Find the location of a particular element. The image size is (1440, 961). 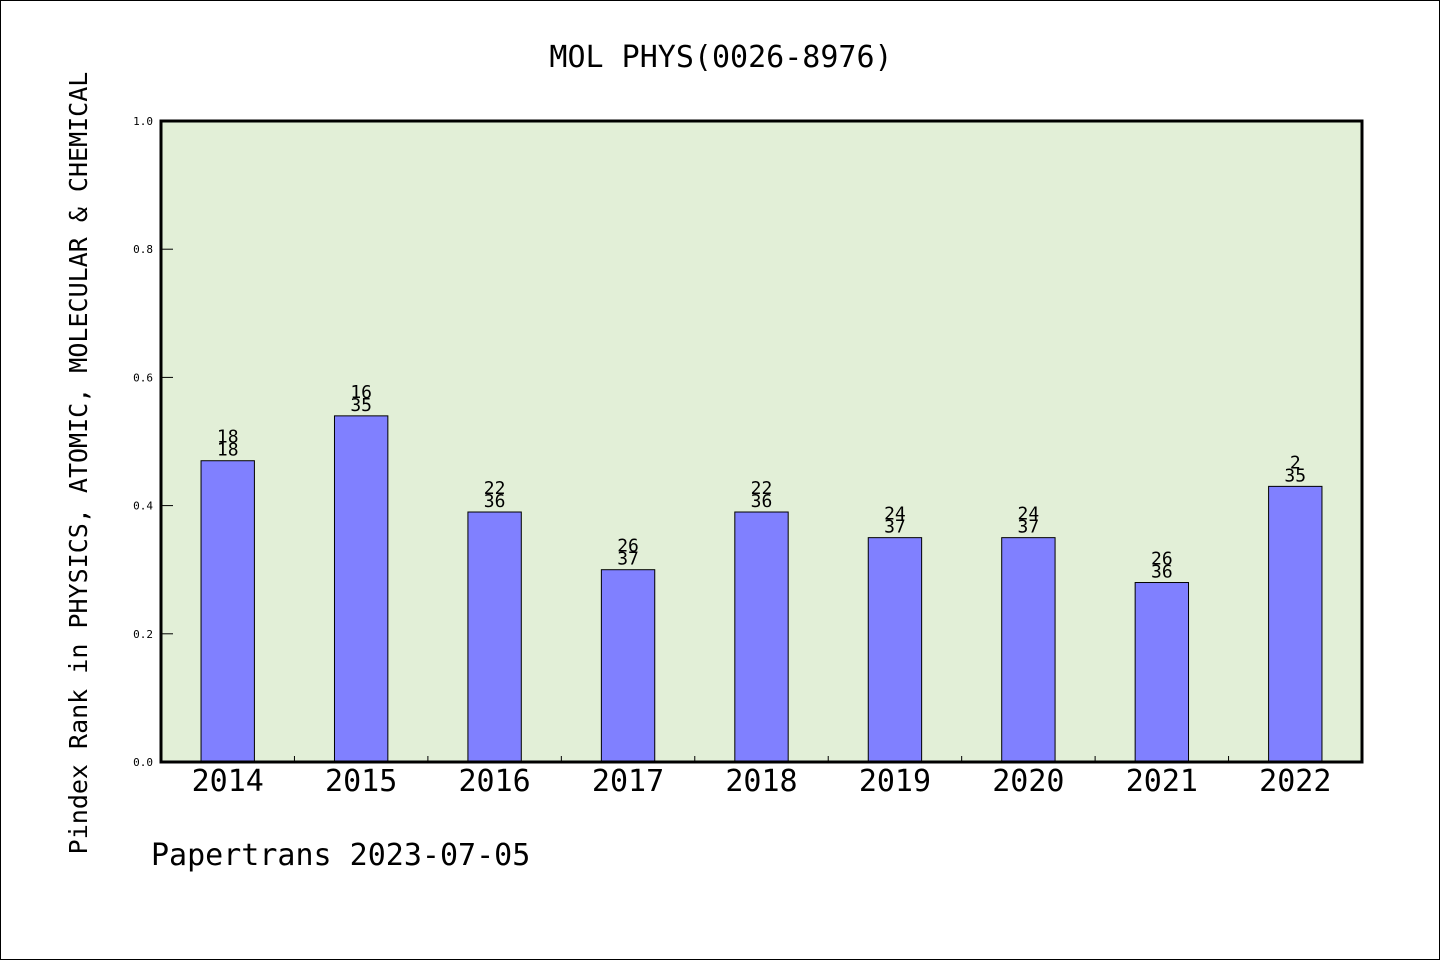

y-tick-label: 0.0 is located at coordinates (143, 762).